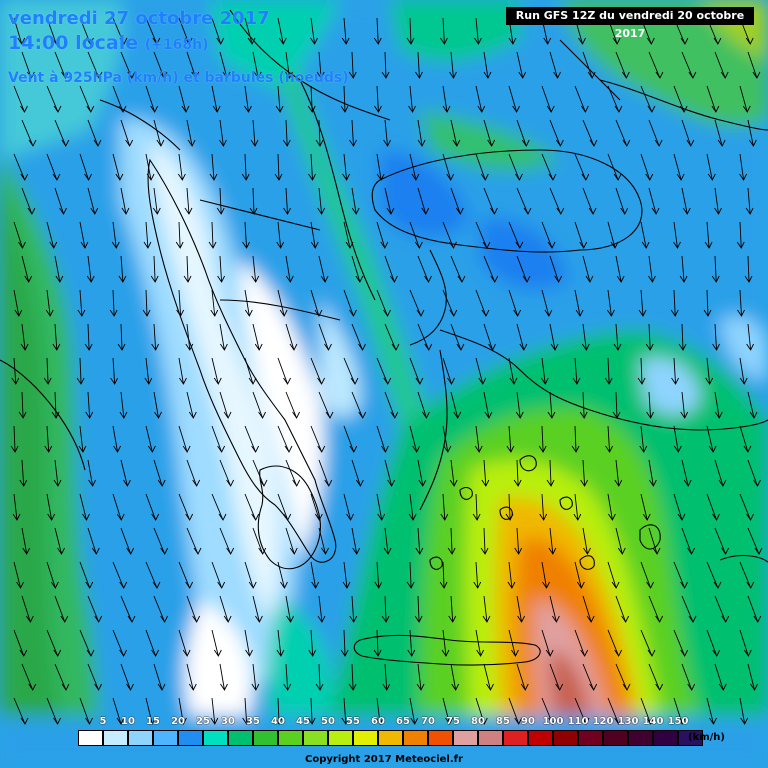  What do you see at coordinates (278, 721) in the screenshot?
I see `legend-tick-label: 40` at bounding box center [278, 721].